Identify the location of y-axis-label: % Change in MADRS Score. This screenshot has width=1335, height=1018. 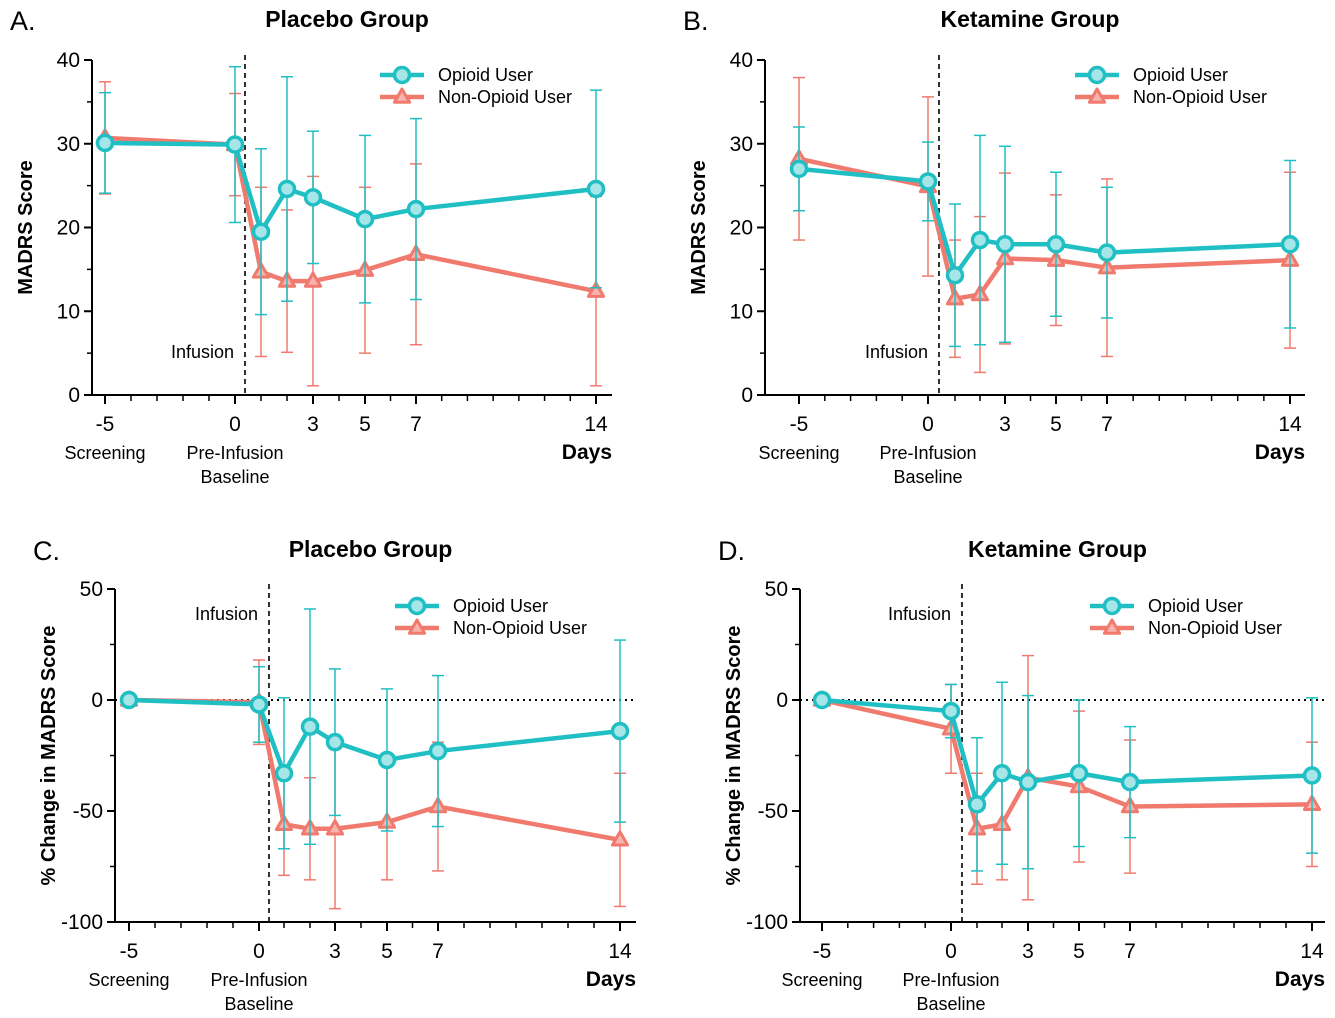
(49, 755).